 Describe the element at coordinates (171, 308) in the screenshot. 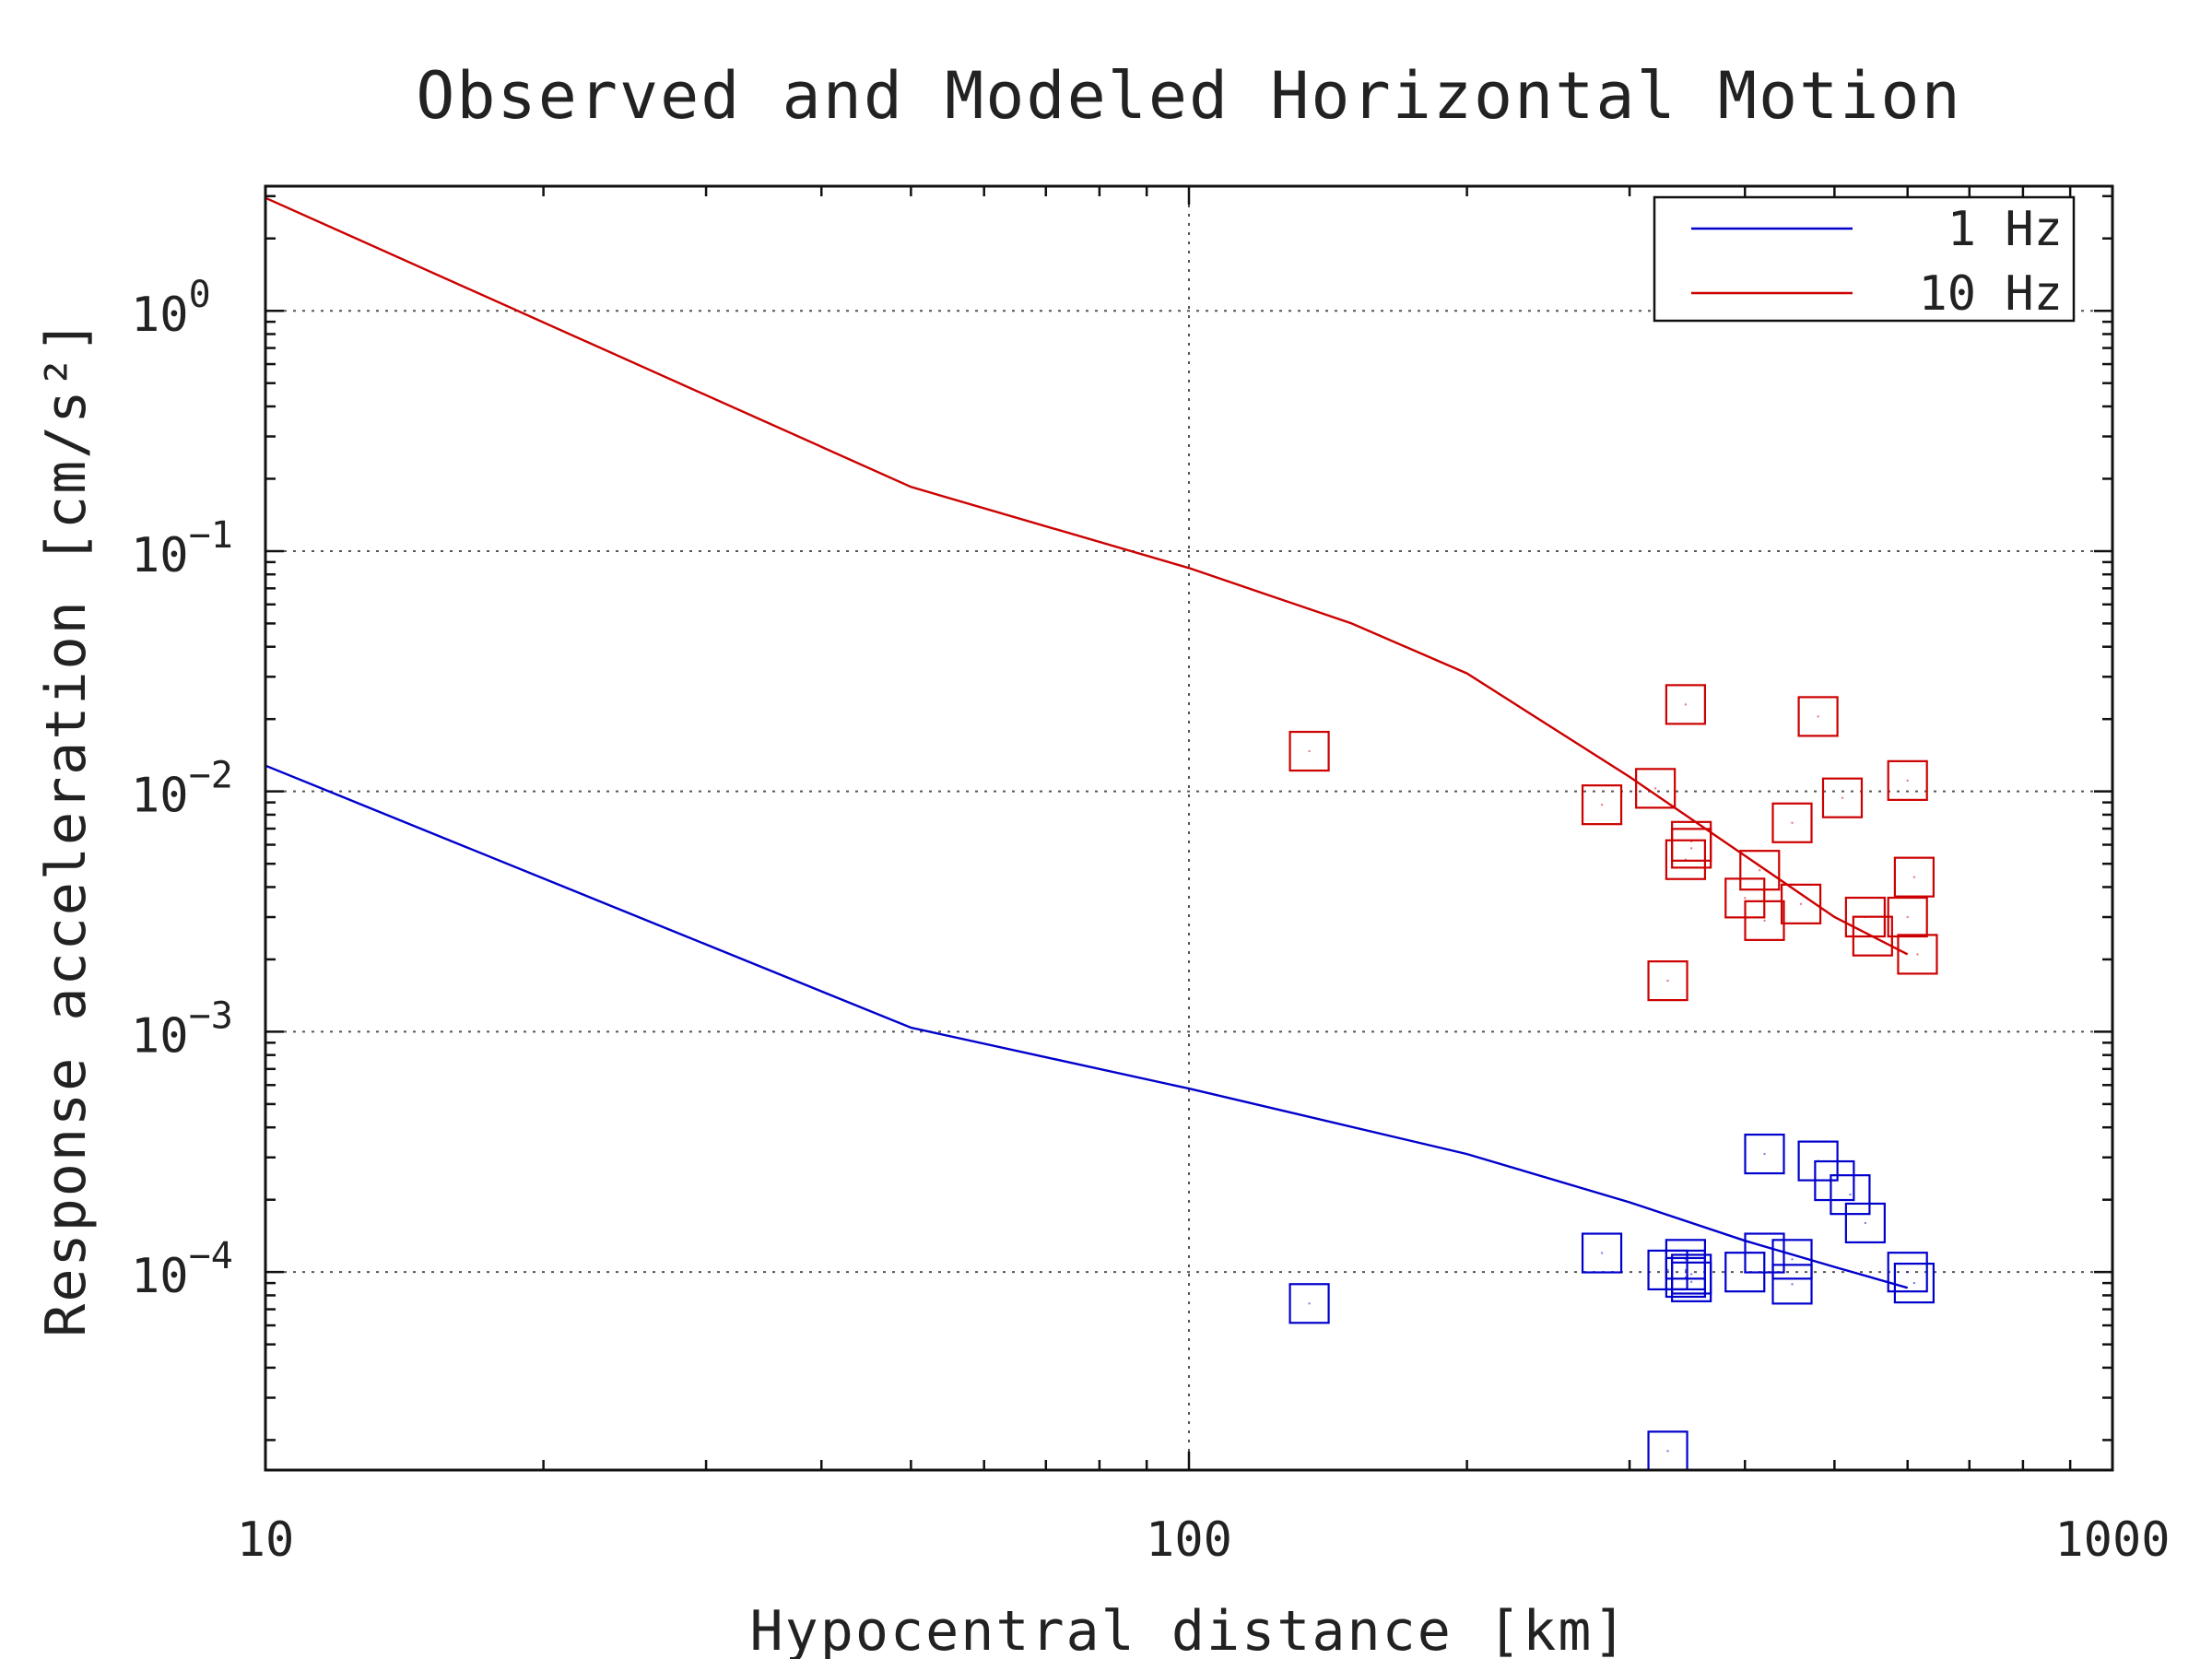

I see `y-tick-label: 10⁰` at that location.